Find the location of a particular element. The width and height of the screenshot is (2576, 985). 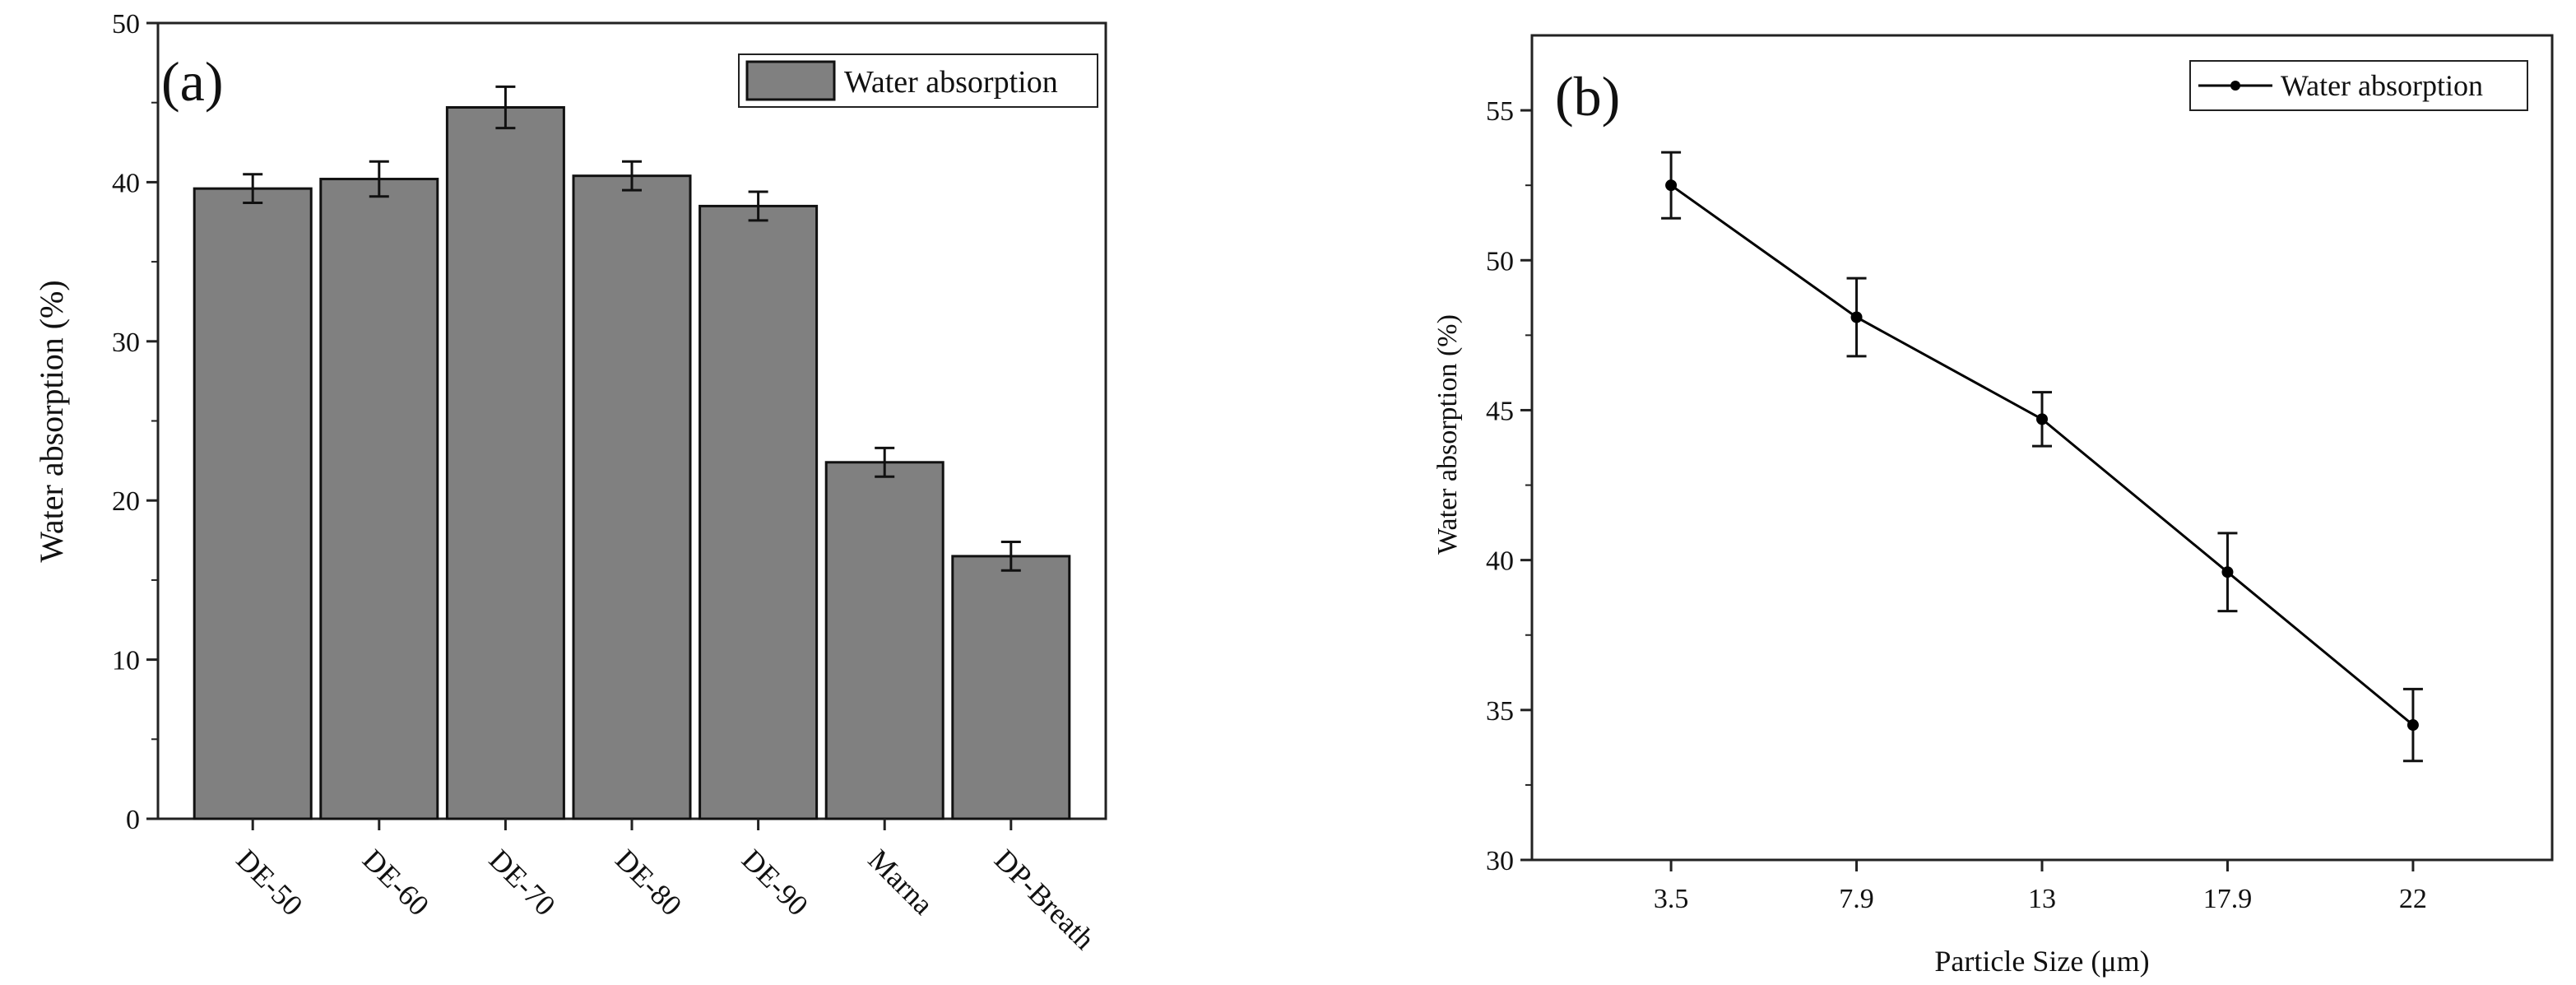

panel-a-error-bars is located at coordinates (632, 328).